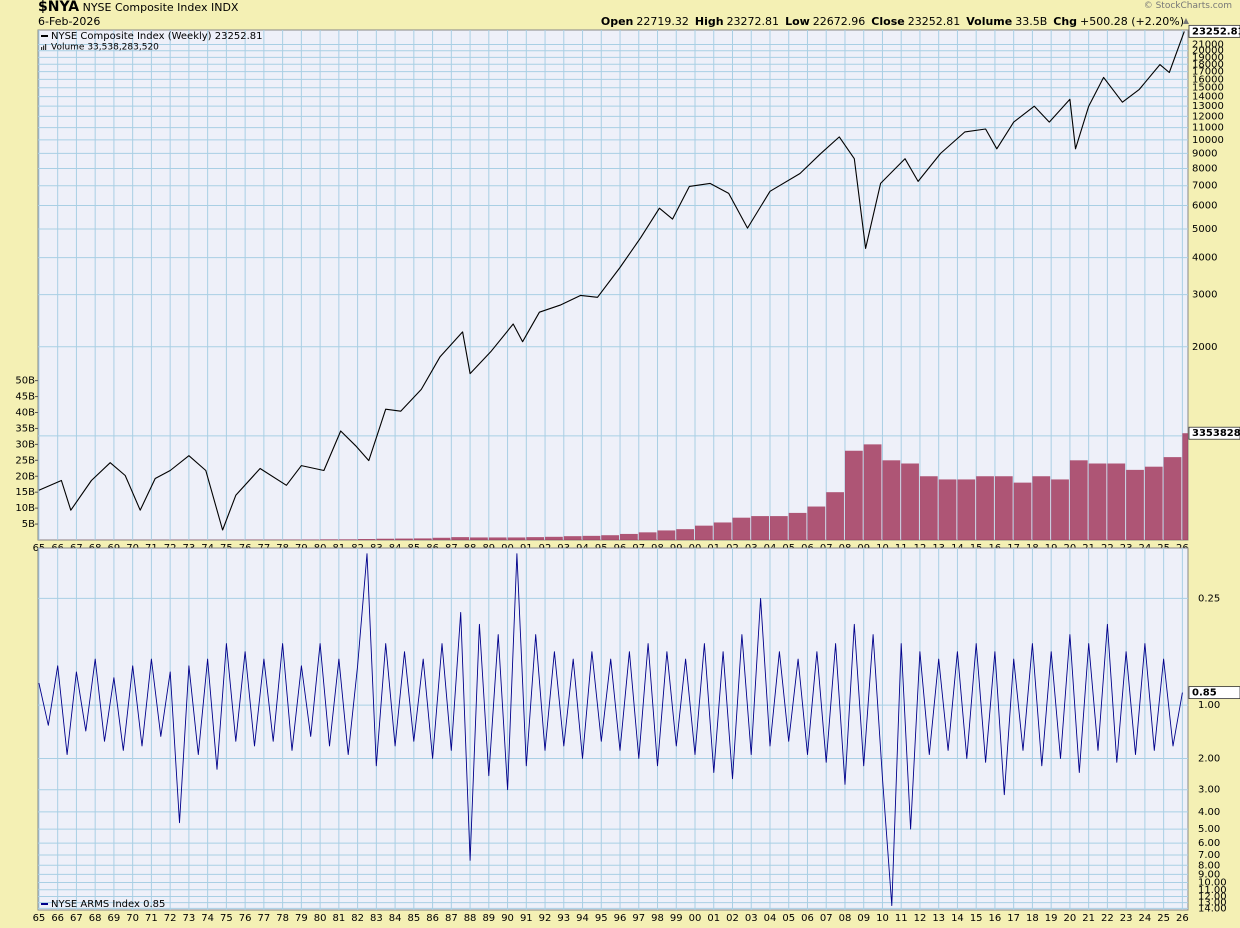 The image size is (1240, 928). Describe the element at coordinates (1126, 918) in the screenshot. I see `x-tick-label: 23` at that location.